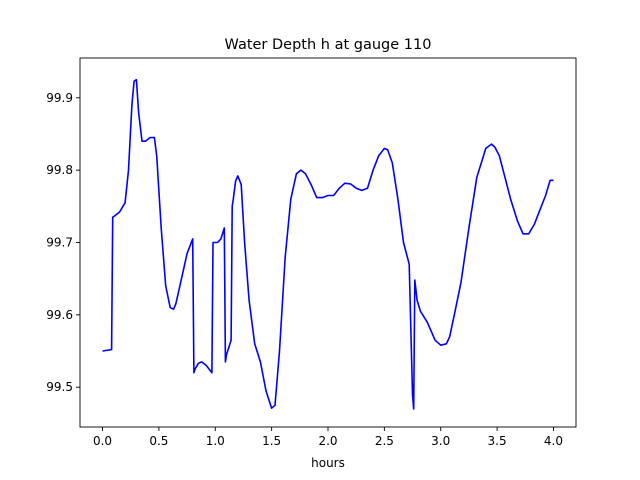  What do you see at coordinates (327, 441) in the screenshot?
I see `x-tick-label: 2.0` at bounding box center [327, 441].